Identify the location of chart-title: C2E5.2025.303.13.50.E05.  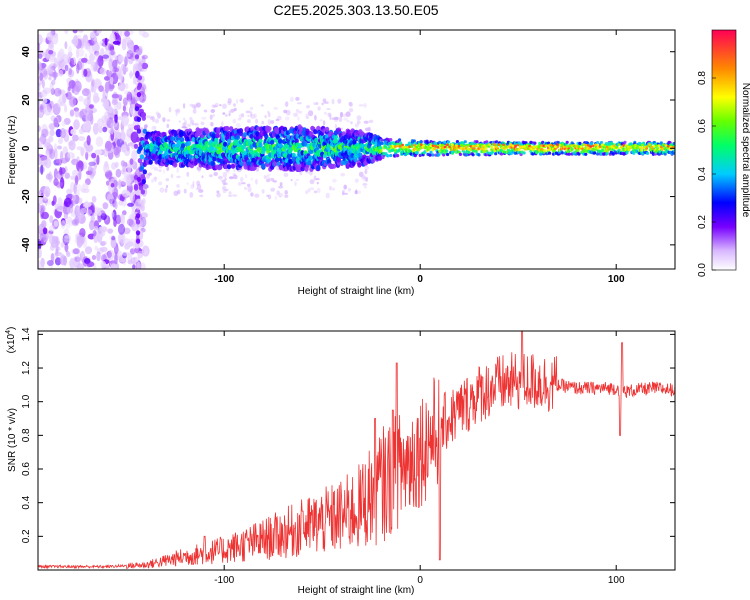
(355, 10).